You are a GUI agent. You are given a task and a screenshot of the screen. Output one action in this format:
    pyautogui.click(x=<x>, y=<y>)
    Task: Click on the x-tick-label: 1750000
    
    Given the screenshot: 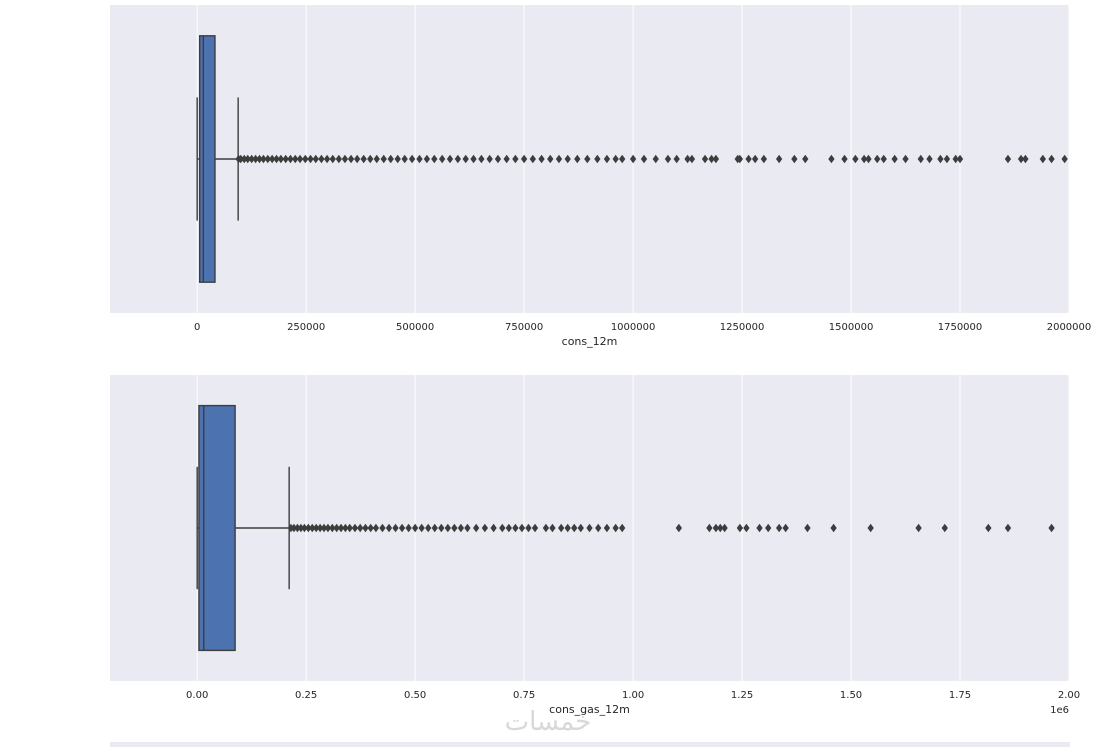 What is the action you would take?
    pyautogui.click(x=960, y=327)
    